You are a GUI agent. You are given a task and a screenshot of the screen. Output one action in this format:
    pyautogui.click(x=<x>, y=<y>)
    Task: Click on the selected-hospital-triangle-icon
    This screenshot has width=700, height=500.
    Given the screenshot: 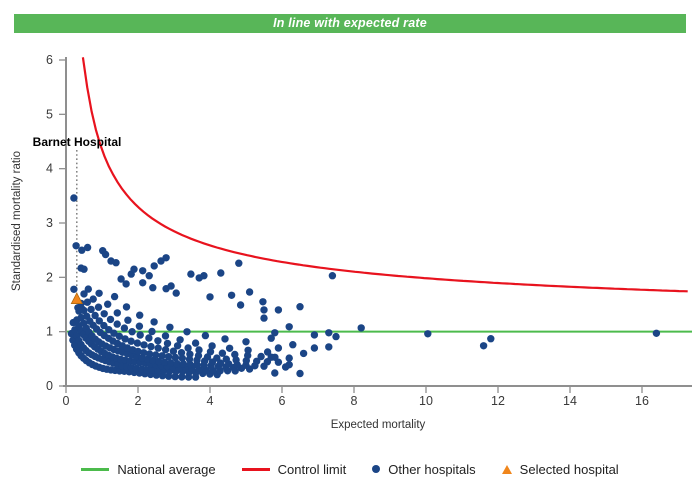 What is the action you would take?
    pyautogui.click(x=506, y=469)
    